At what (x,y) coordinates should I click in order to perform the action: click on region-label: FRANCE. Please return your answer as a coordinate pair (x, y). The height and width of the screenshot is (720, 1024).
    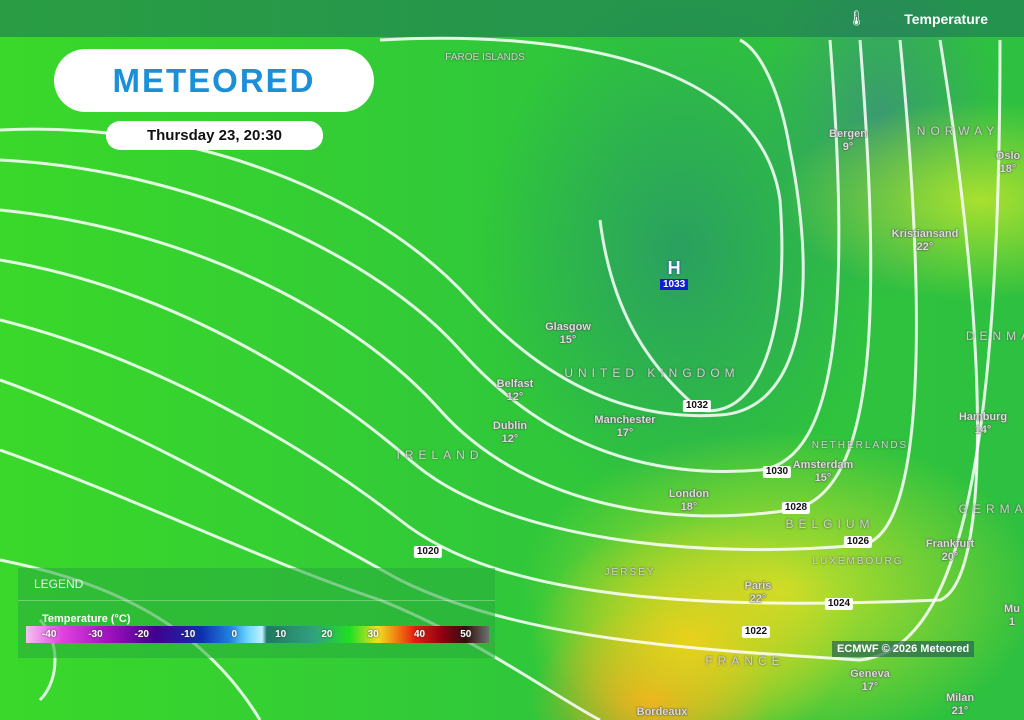
    Looking at the image, I should click on (745, 661).